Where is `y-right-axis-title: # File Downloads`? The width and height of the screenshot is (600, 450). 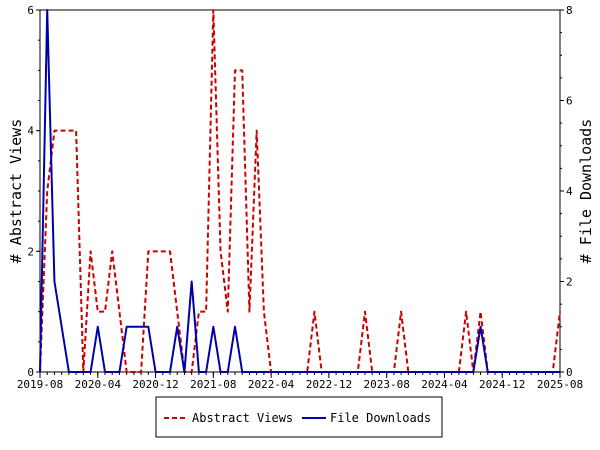
y-right-axis-title: # File Downloads is located at coordinates (586, 191).